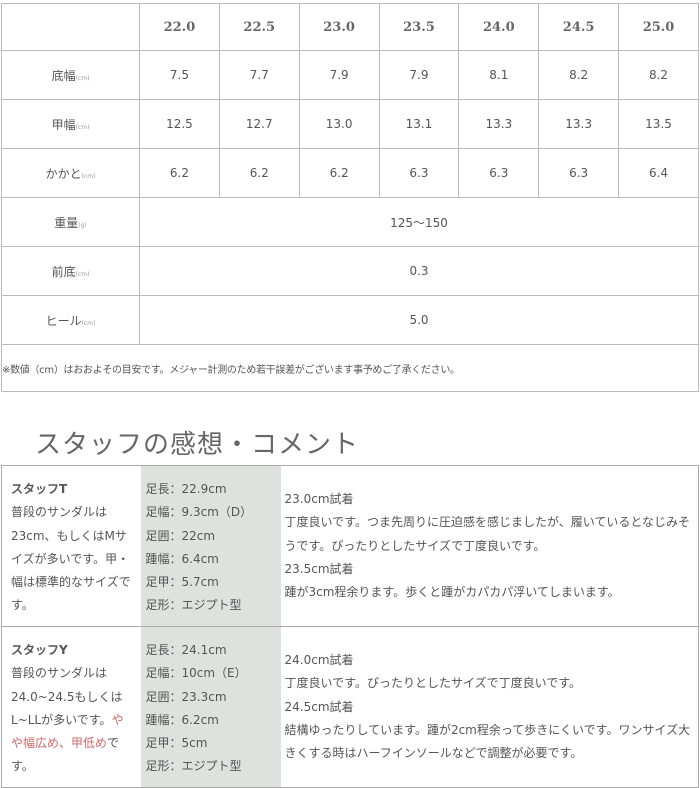 This screenshot has height=788, width=700. Describe the element at coordinates (658, 27) in the screenshot. I see `size-header: 25.0` at that location.